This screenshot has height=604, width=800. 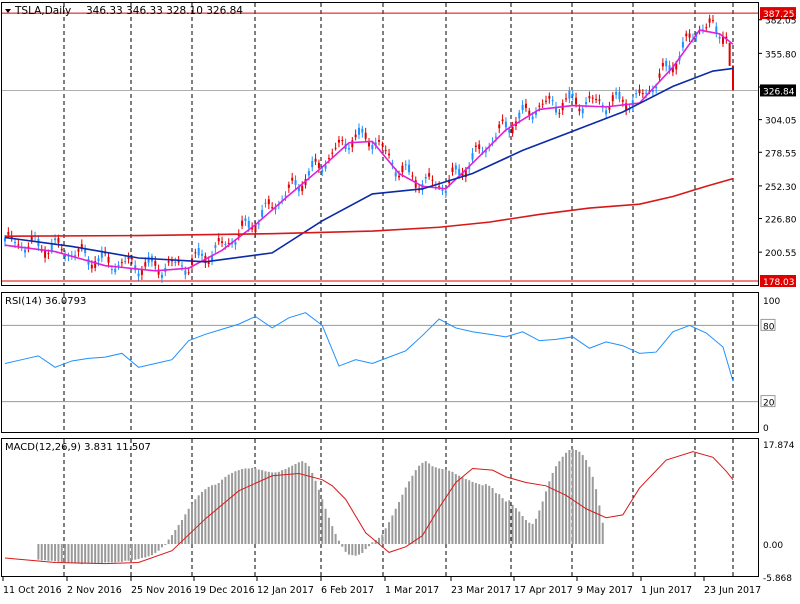 What do you see at coordinates (8, 11) in the screenshot?
I see `collapse-triangle-icon` at bounding box center [8, 11].